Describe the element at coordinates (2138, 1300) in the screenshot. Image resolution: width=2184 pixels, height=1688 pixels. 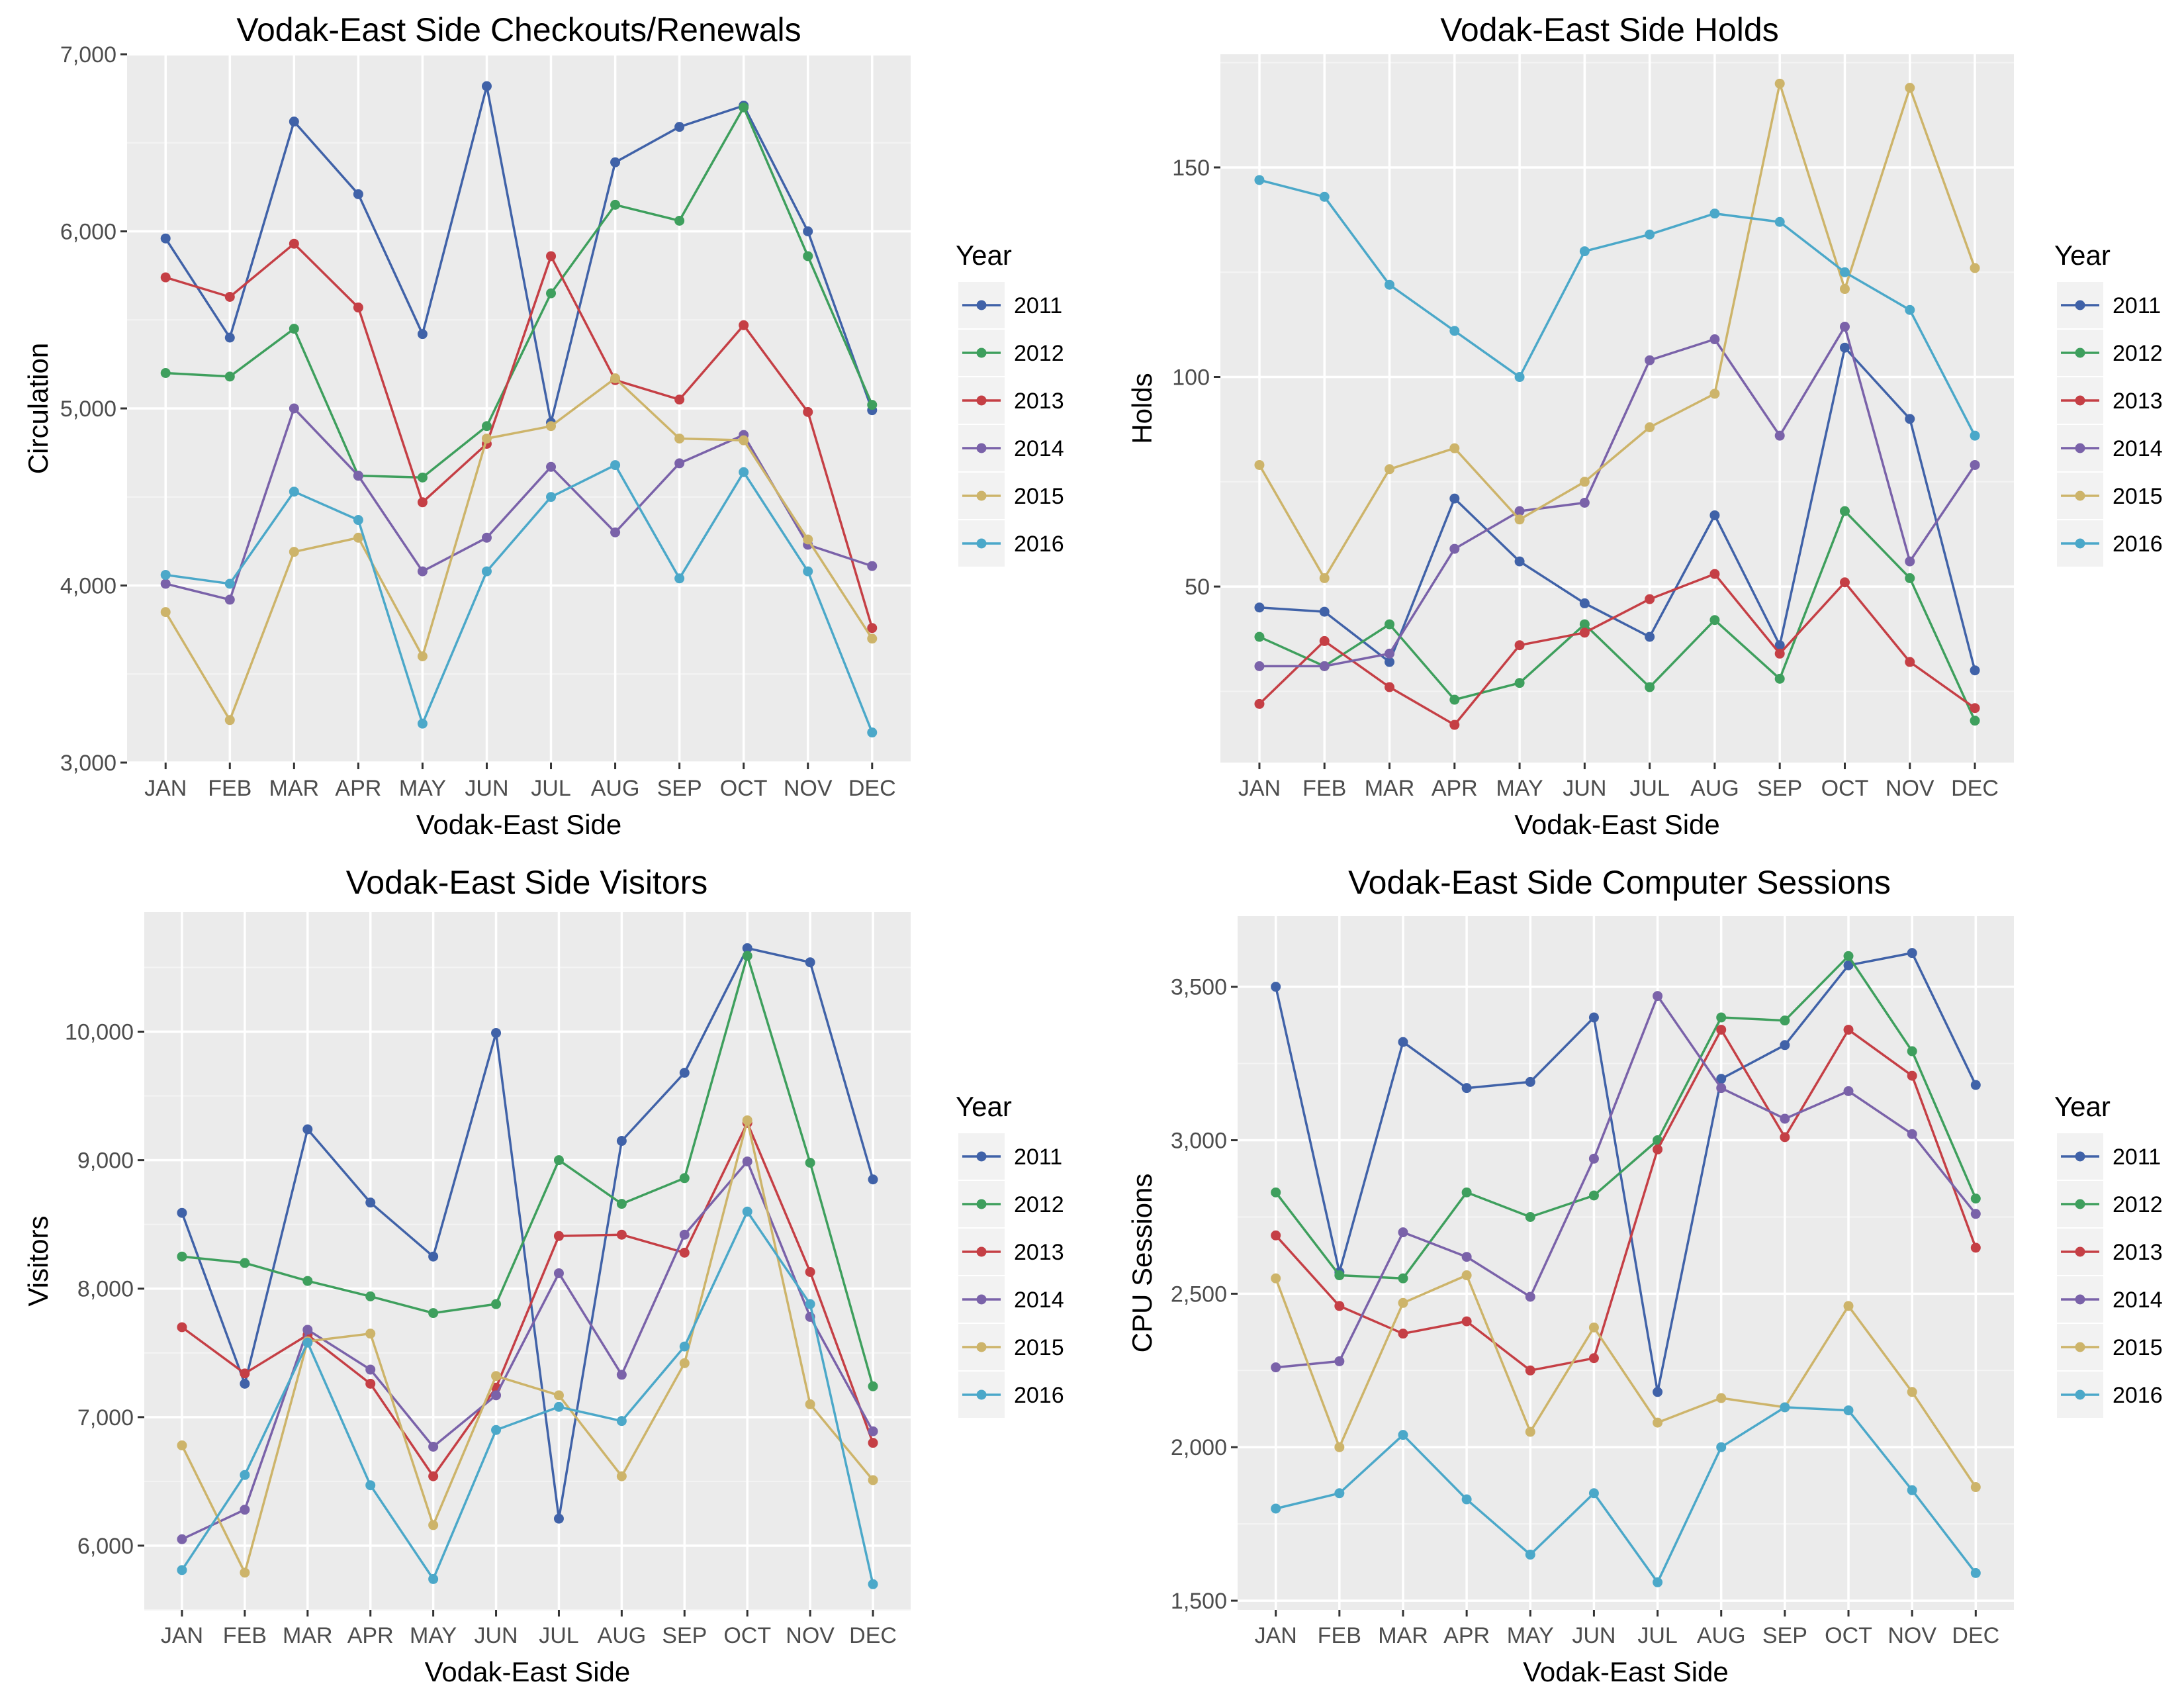
I see `legend-label: 2014` at that location.